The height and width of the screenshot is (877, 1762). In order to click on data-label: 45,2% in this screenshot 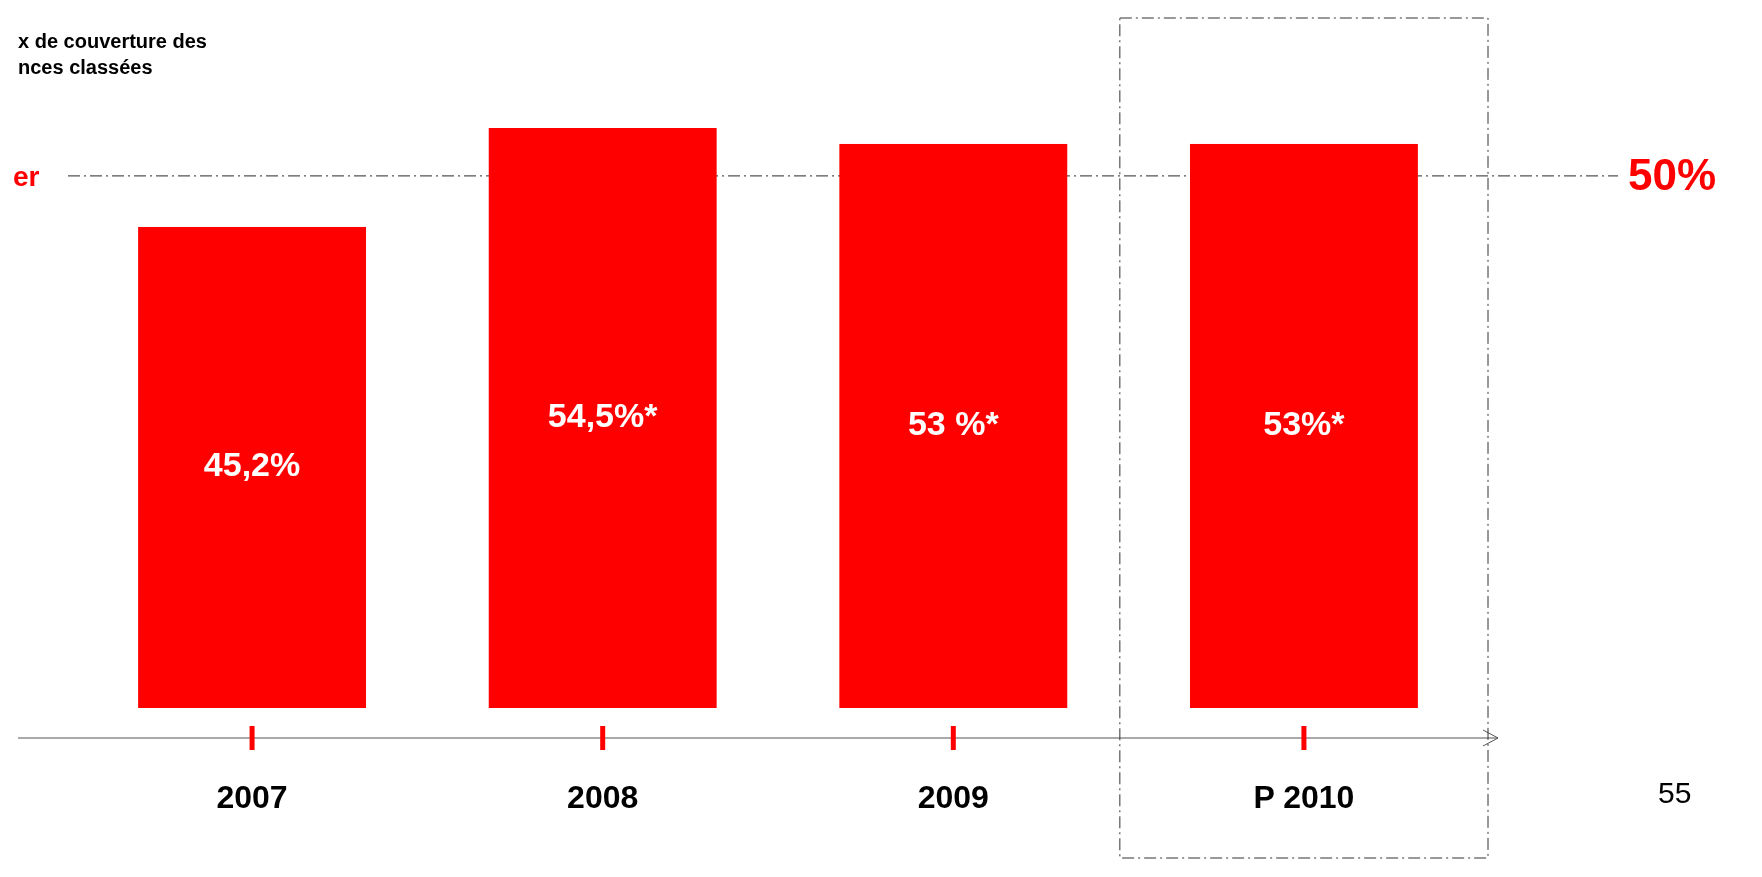, I will do `click(252, 464)`.